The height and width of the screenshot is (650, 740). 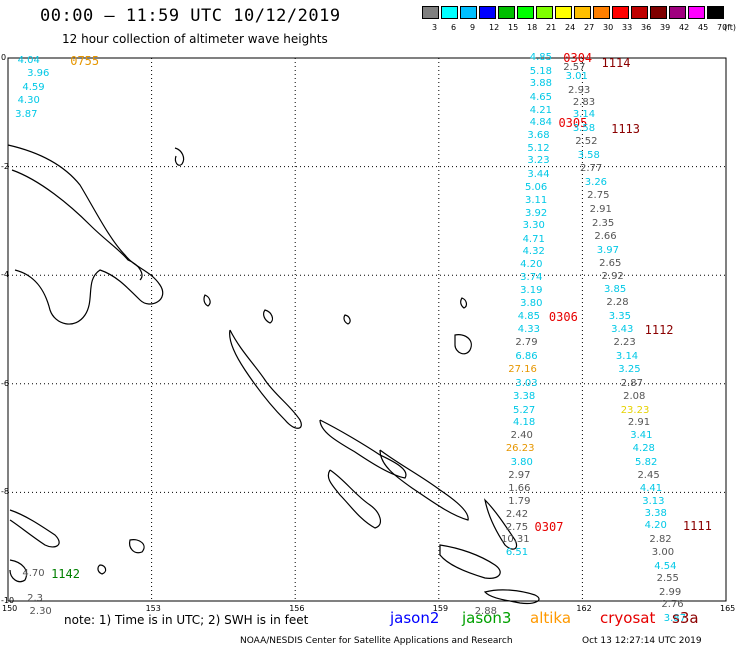 I want to click on pass-time-label: 1142, so click(x=65, y=573).